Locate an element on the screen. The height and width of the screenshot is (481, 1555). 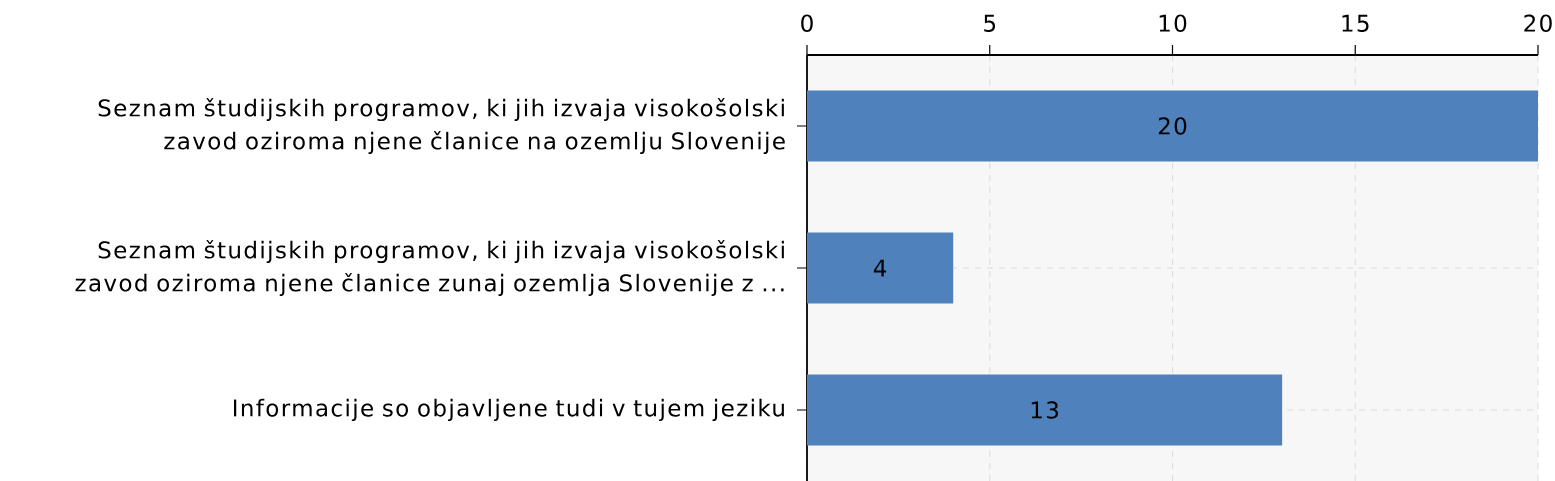
x-tick-label: 5 is located at coordinates (990, 23).